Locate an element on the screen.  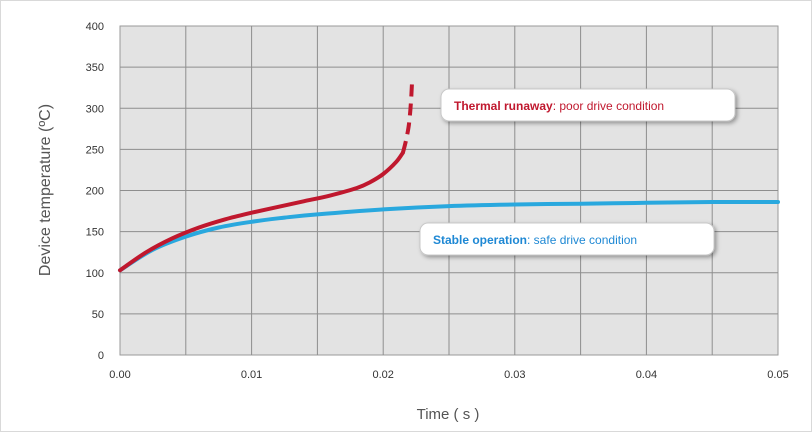
y-tick-label: 300 is located at coordinates (95, 109).